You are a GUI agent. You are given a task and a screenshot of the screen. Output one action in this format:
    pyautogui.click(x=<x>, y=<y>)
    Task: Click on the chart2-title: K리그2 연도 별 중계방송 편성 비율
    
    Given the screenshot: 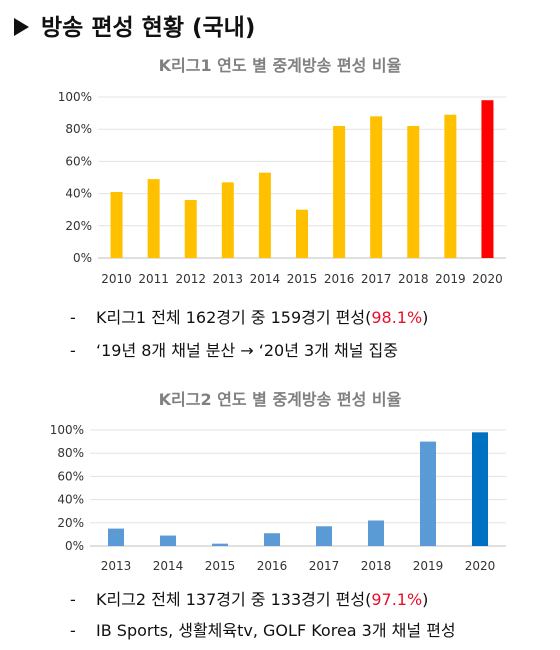 What is the action you would take?
    pyautogui.click(x=280, y=399)
    